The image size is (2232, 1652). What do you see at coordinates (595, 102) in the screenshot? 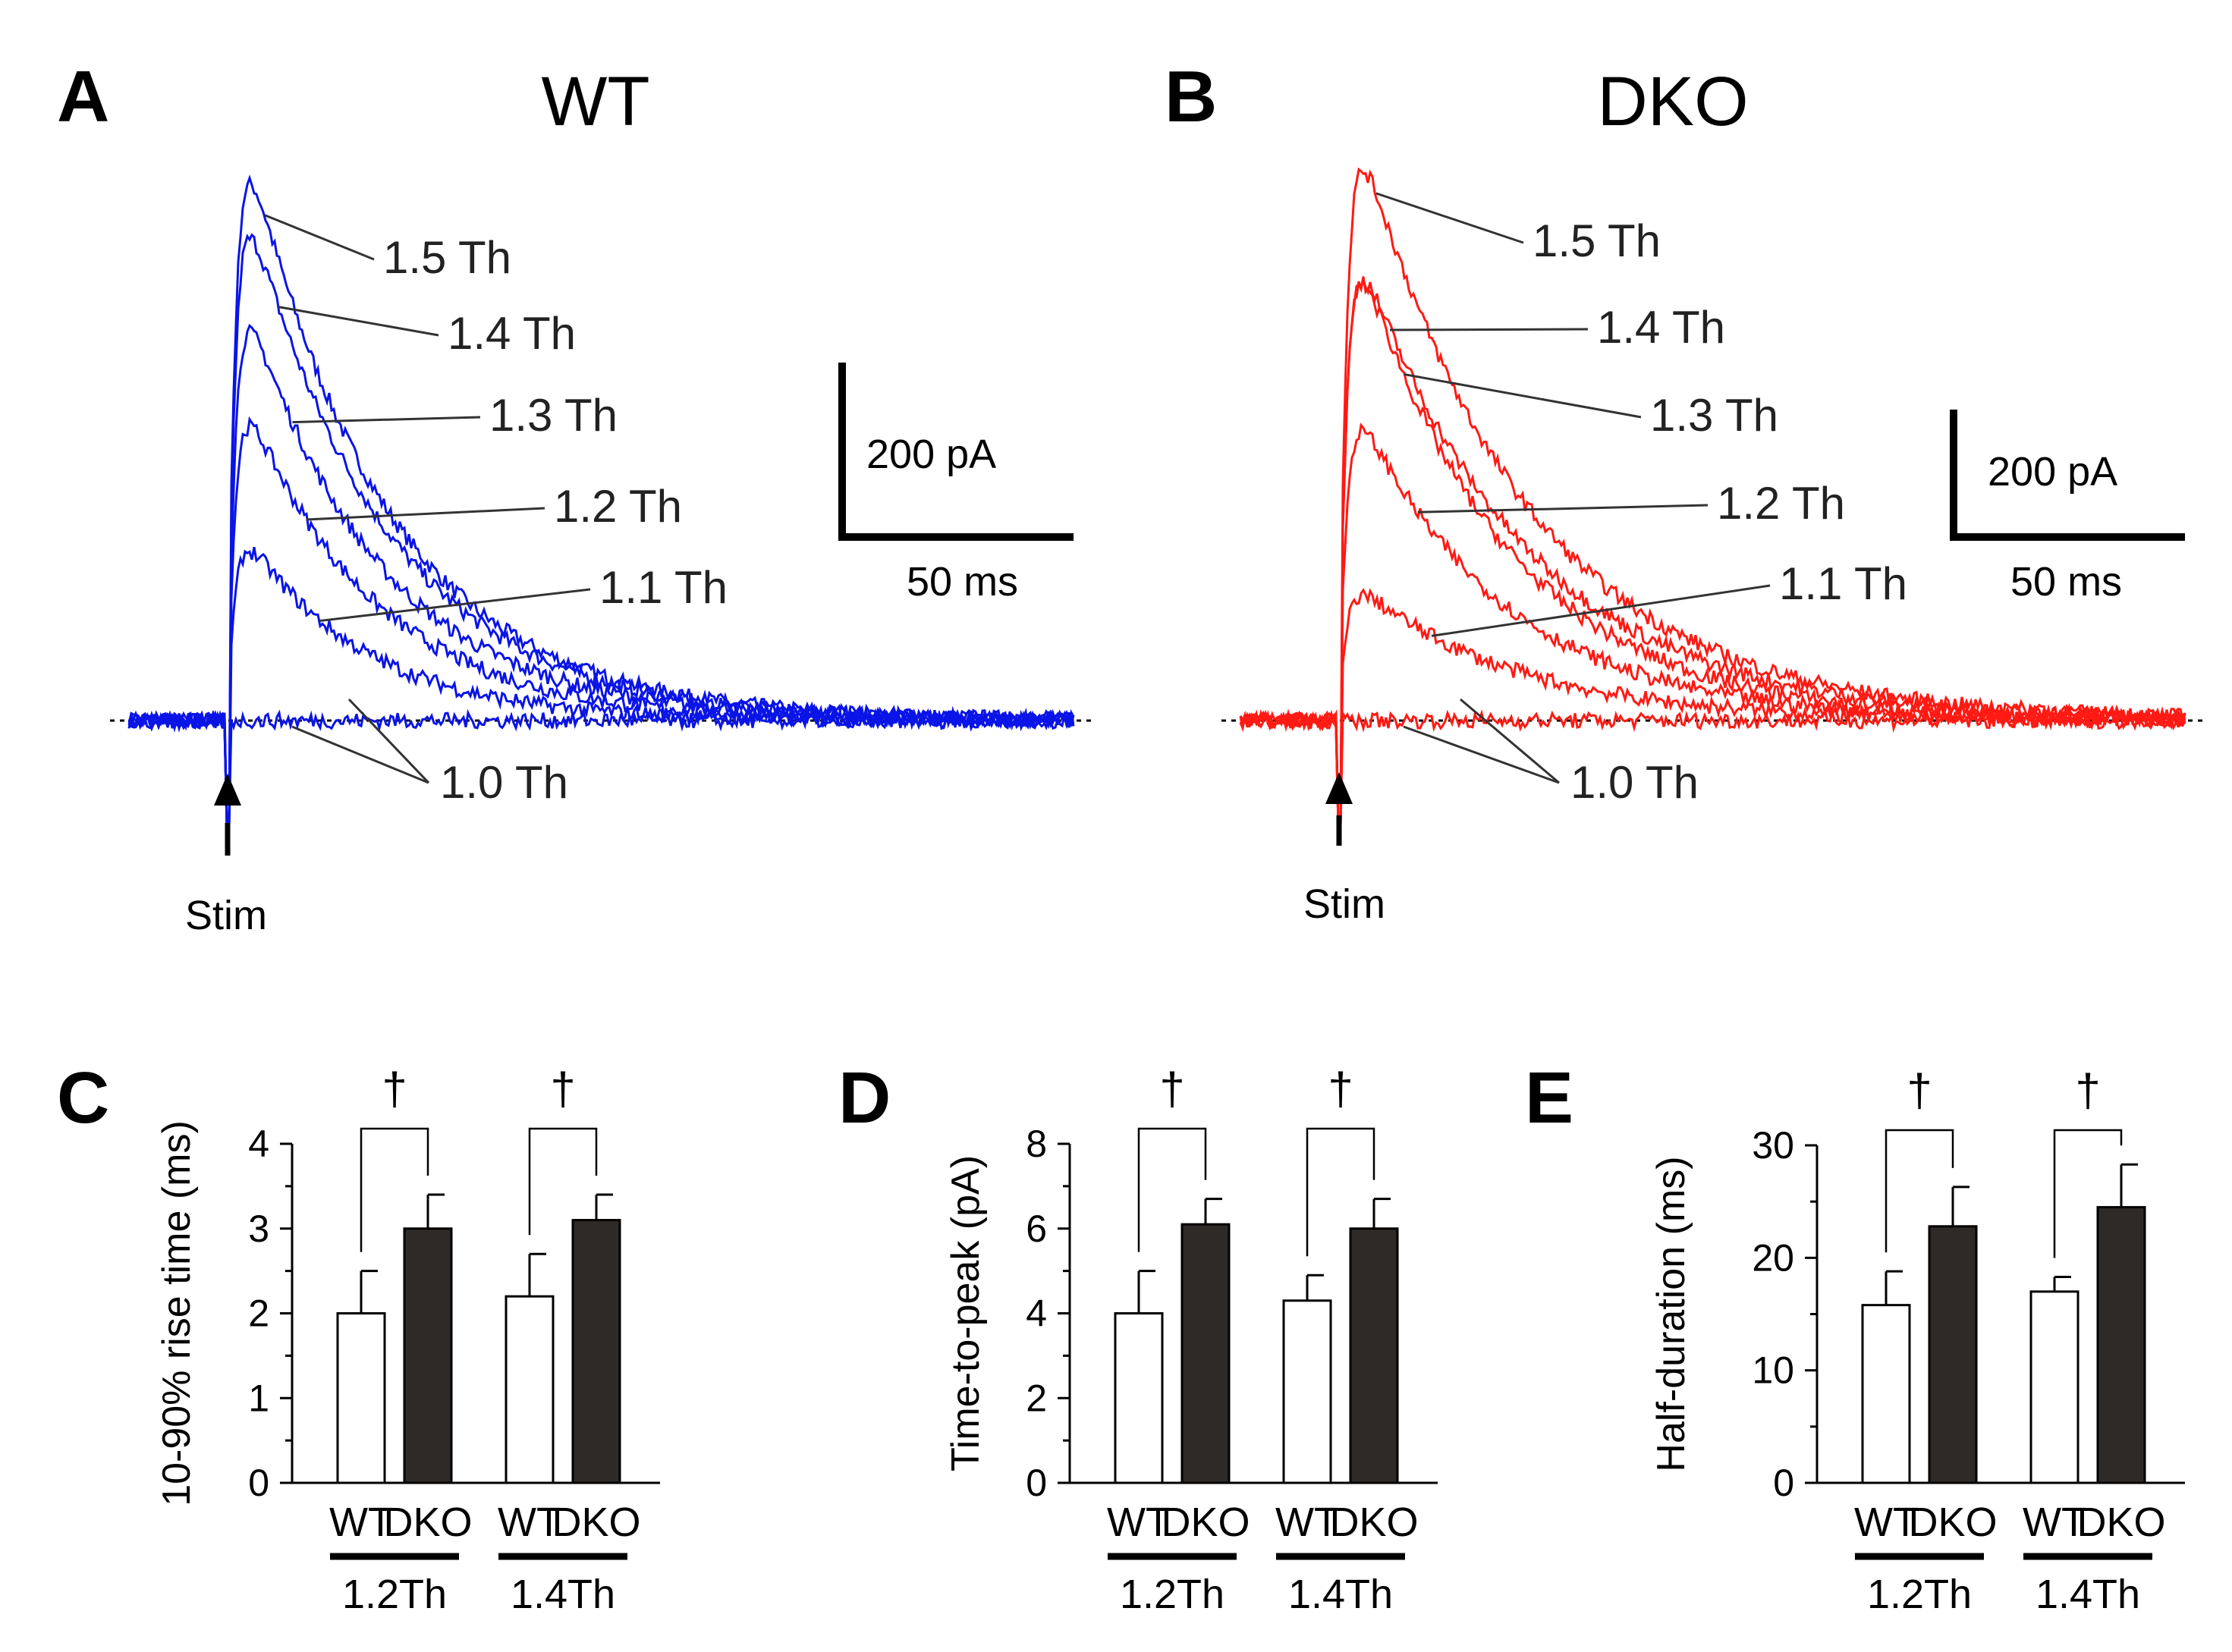
I see `panel-title-wt: WT` at bounding box center [595, 102].